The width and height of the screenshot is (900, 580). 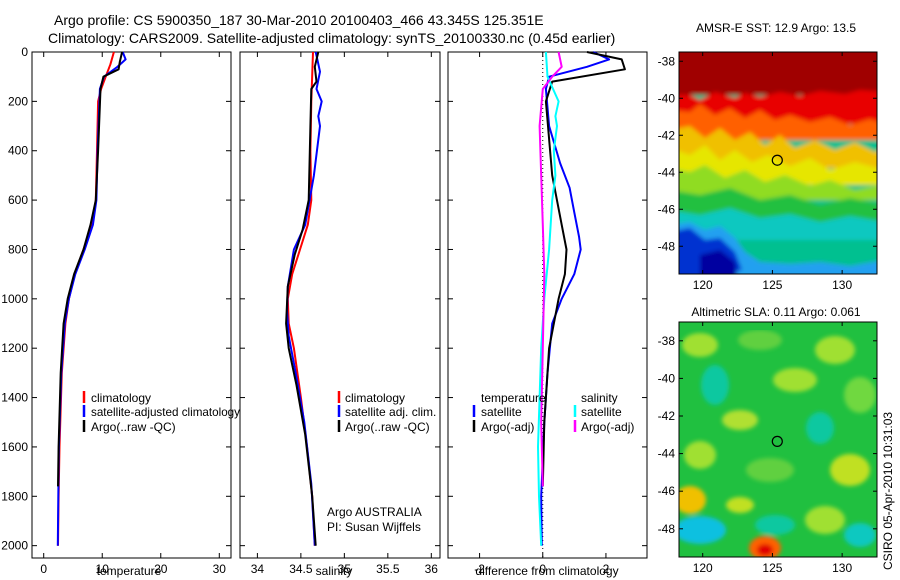 What do you see at coordinates (776, 28) in the screenshot?
I see `sst-map-title: AMSR-E SST: 12.9 Argo: 13.5` at bounding box center [776, 28].